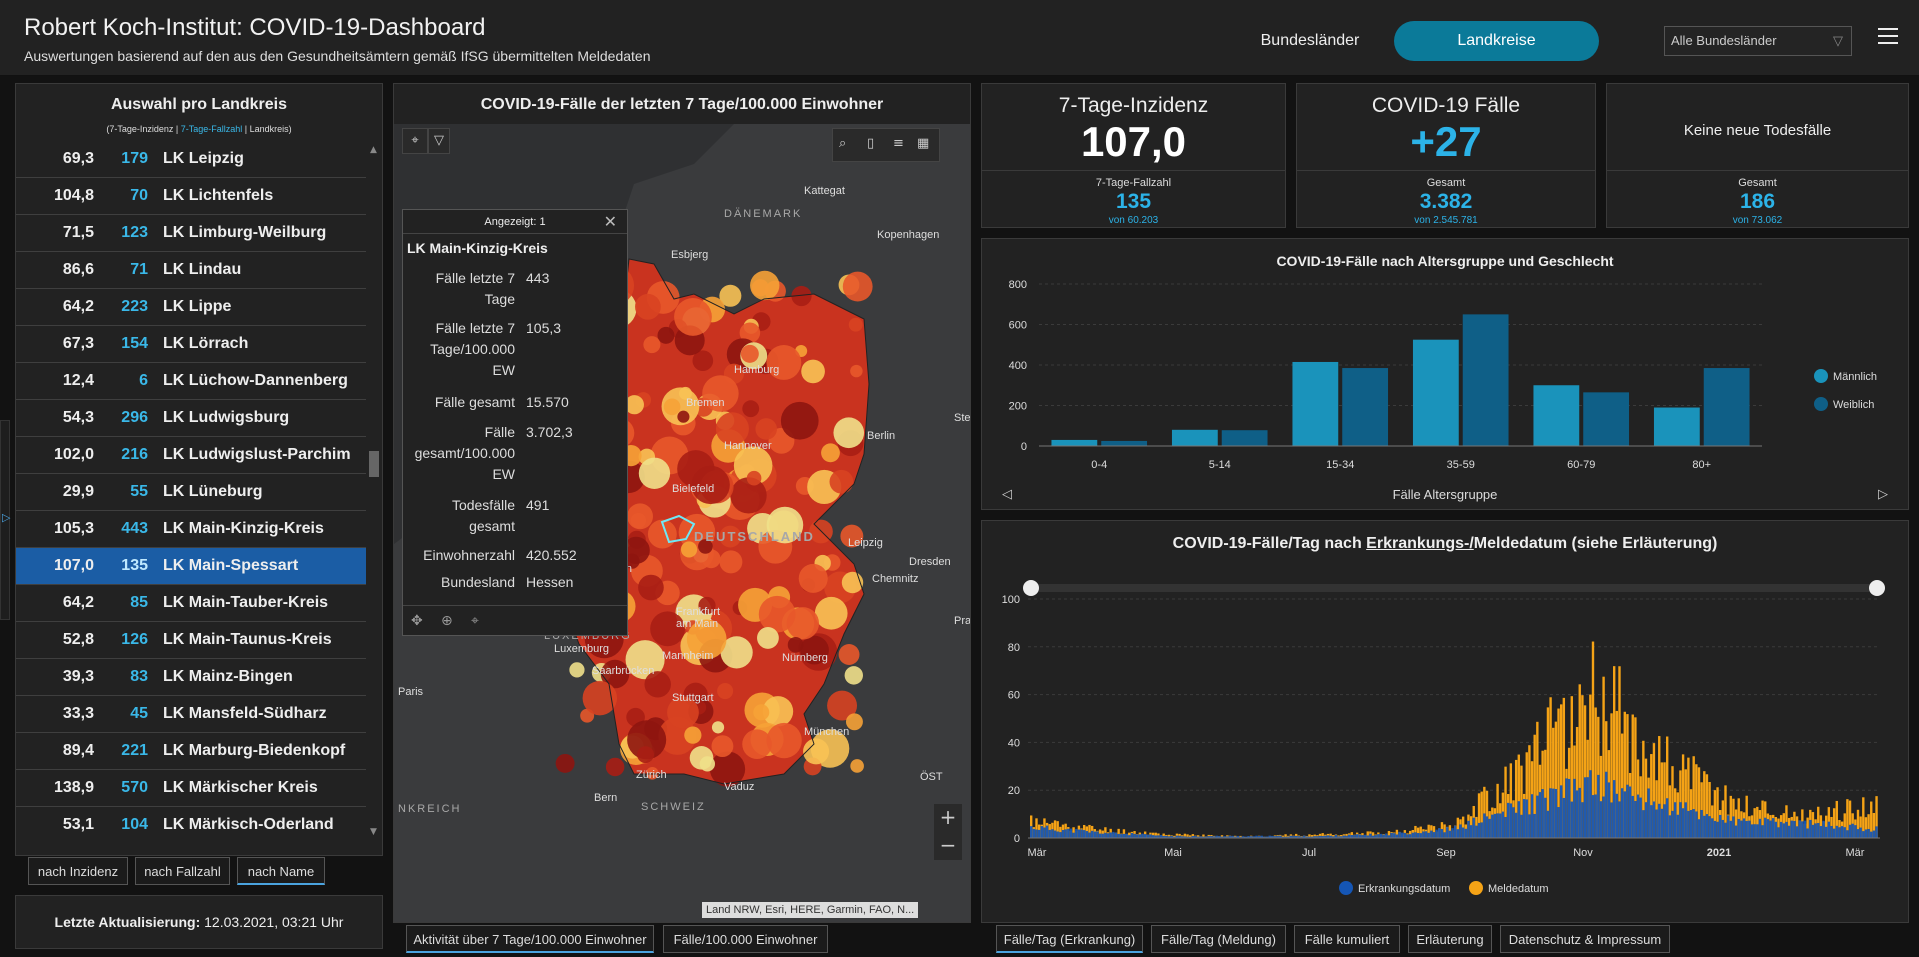 This screenshot has height=957, width=1919. Describe the element at coordinates (415, 141) in the screenshot. I see `select-tool-icon: ⌖` at that location.